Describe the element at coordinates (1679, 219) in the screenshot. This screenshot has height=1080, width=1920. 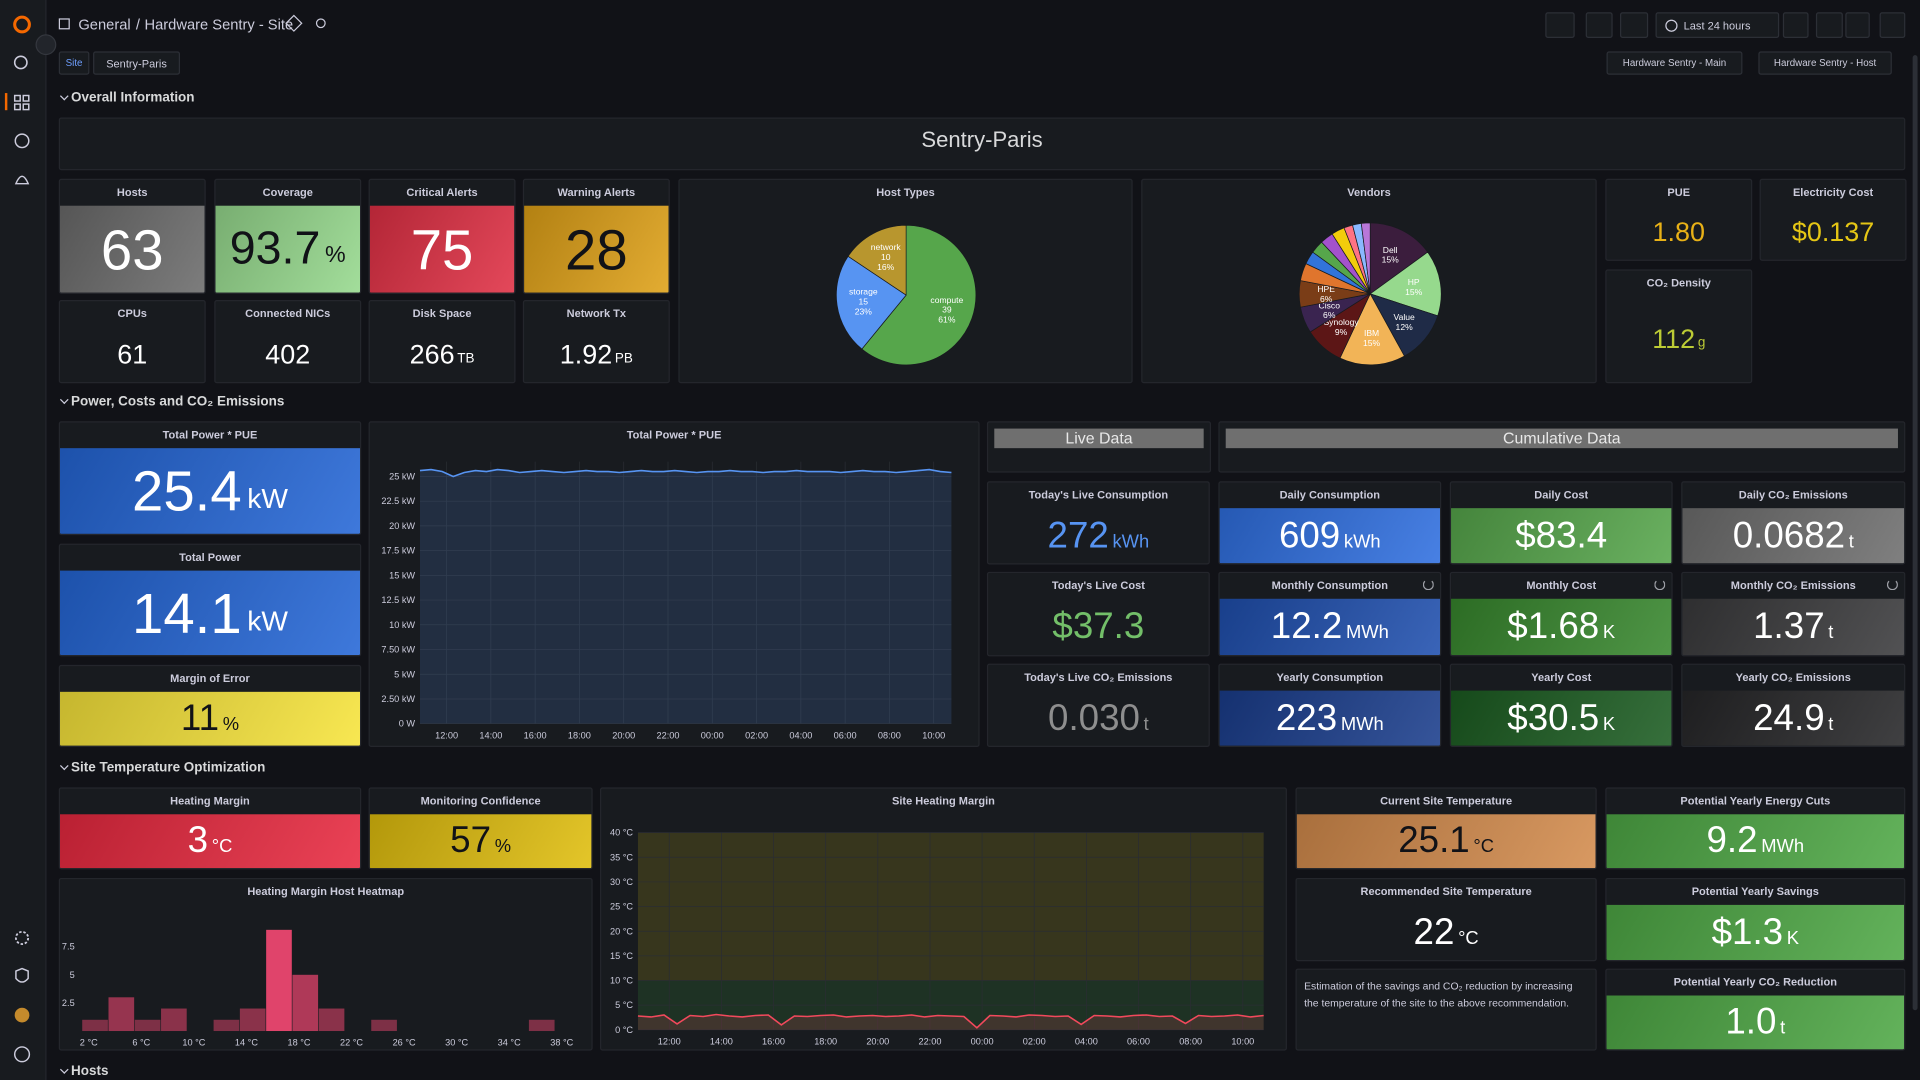
I see `stat-panel: PUE 1.80` at that location.